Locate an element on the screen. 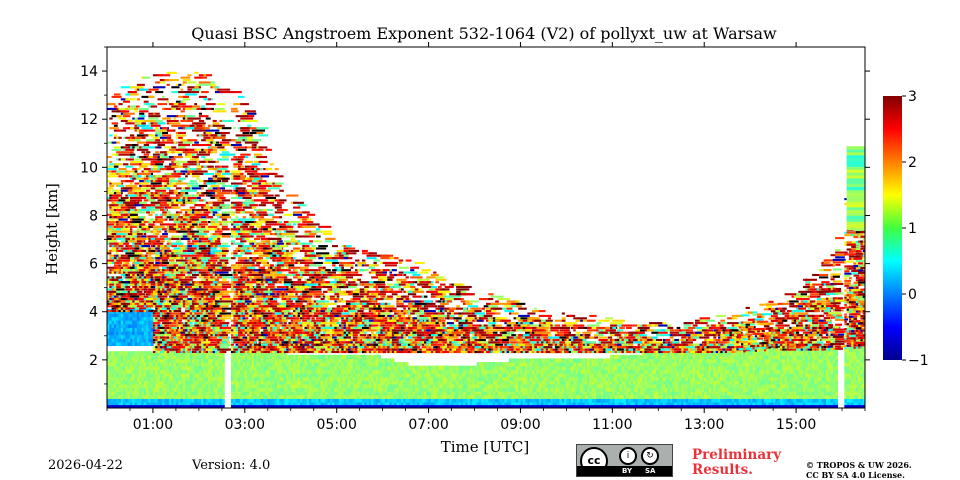 The width and height of the screenshot is (960, 480). heatmap-cell-surface is located at coordinates (147, 406).